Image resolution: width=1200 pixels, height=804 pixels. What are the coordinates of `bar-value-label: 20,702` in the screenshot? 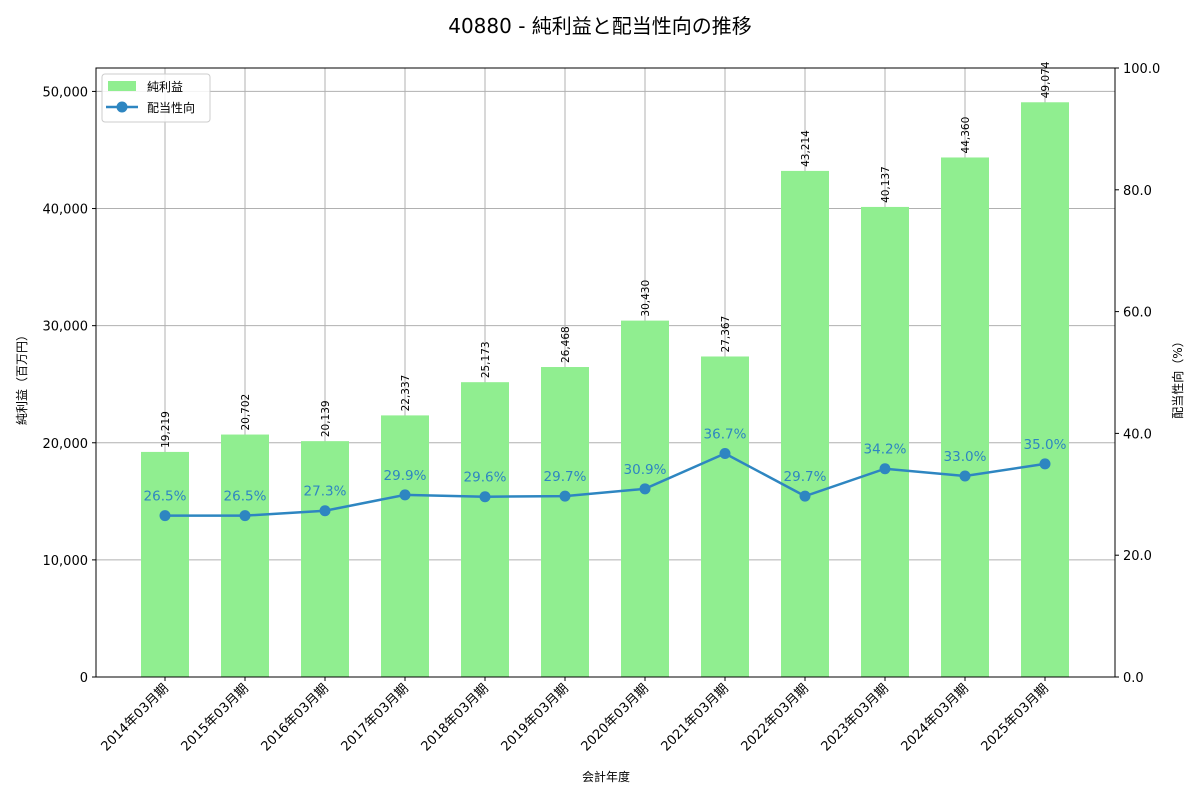 It's located at (246, 412).